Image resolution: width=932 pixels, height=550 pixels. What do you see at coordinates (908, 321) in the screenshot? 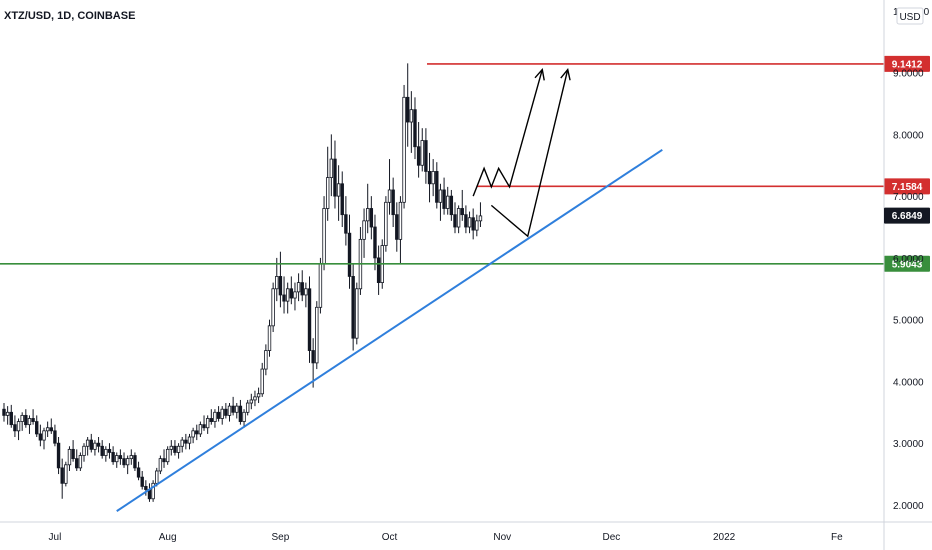
I see `y-tick-label: 5.0000` at bounding box center [908, 321].